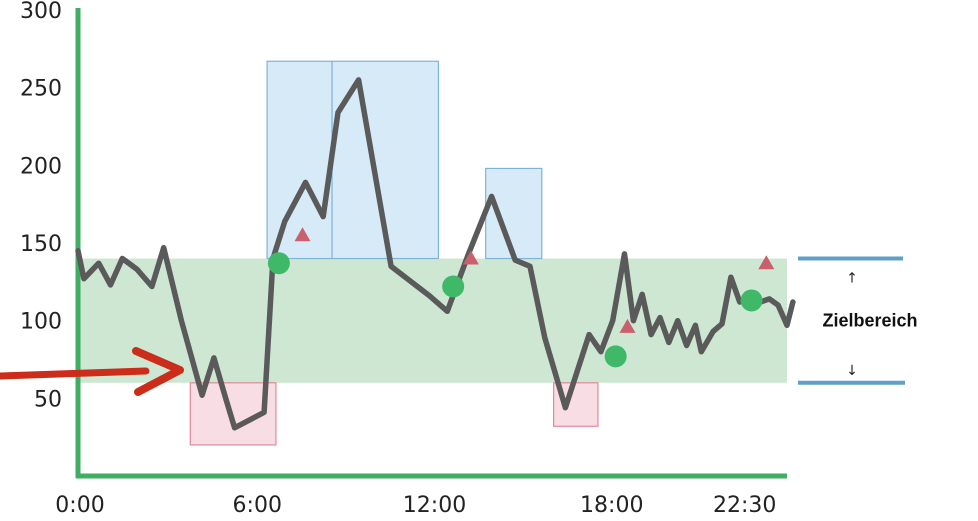  Describe the element at coordinates (41, 166) in the screenshot. I see `y-tick-label: 200` at that location.